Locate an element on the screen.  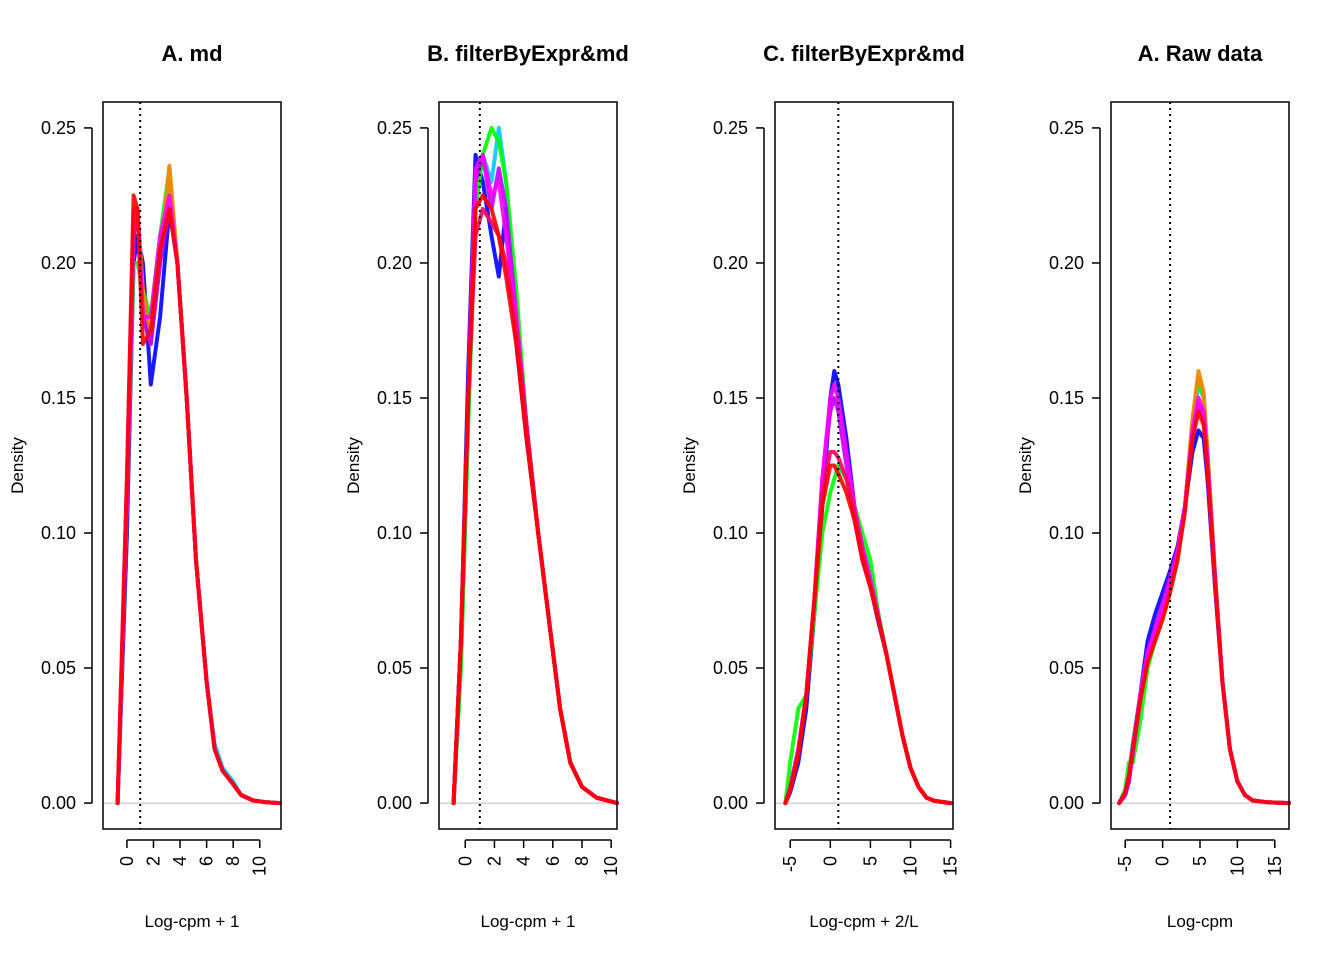
x-axis: -5 0 5 10 15 Log-cpm is located at coordinates (1200, 885).